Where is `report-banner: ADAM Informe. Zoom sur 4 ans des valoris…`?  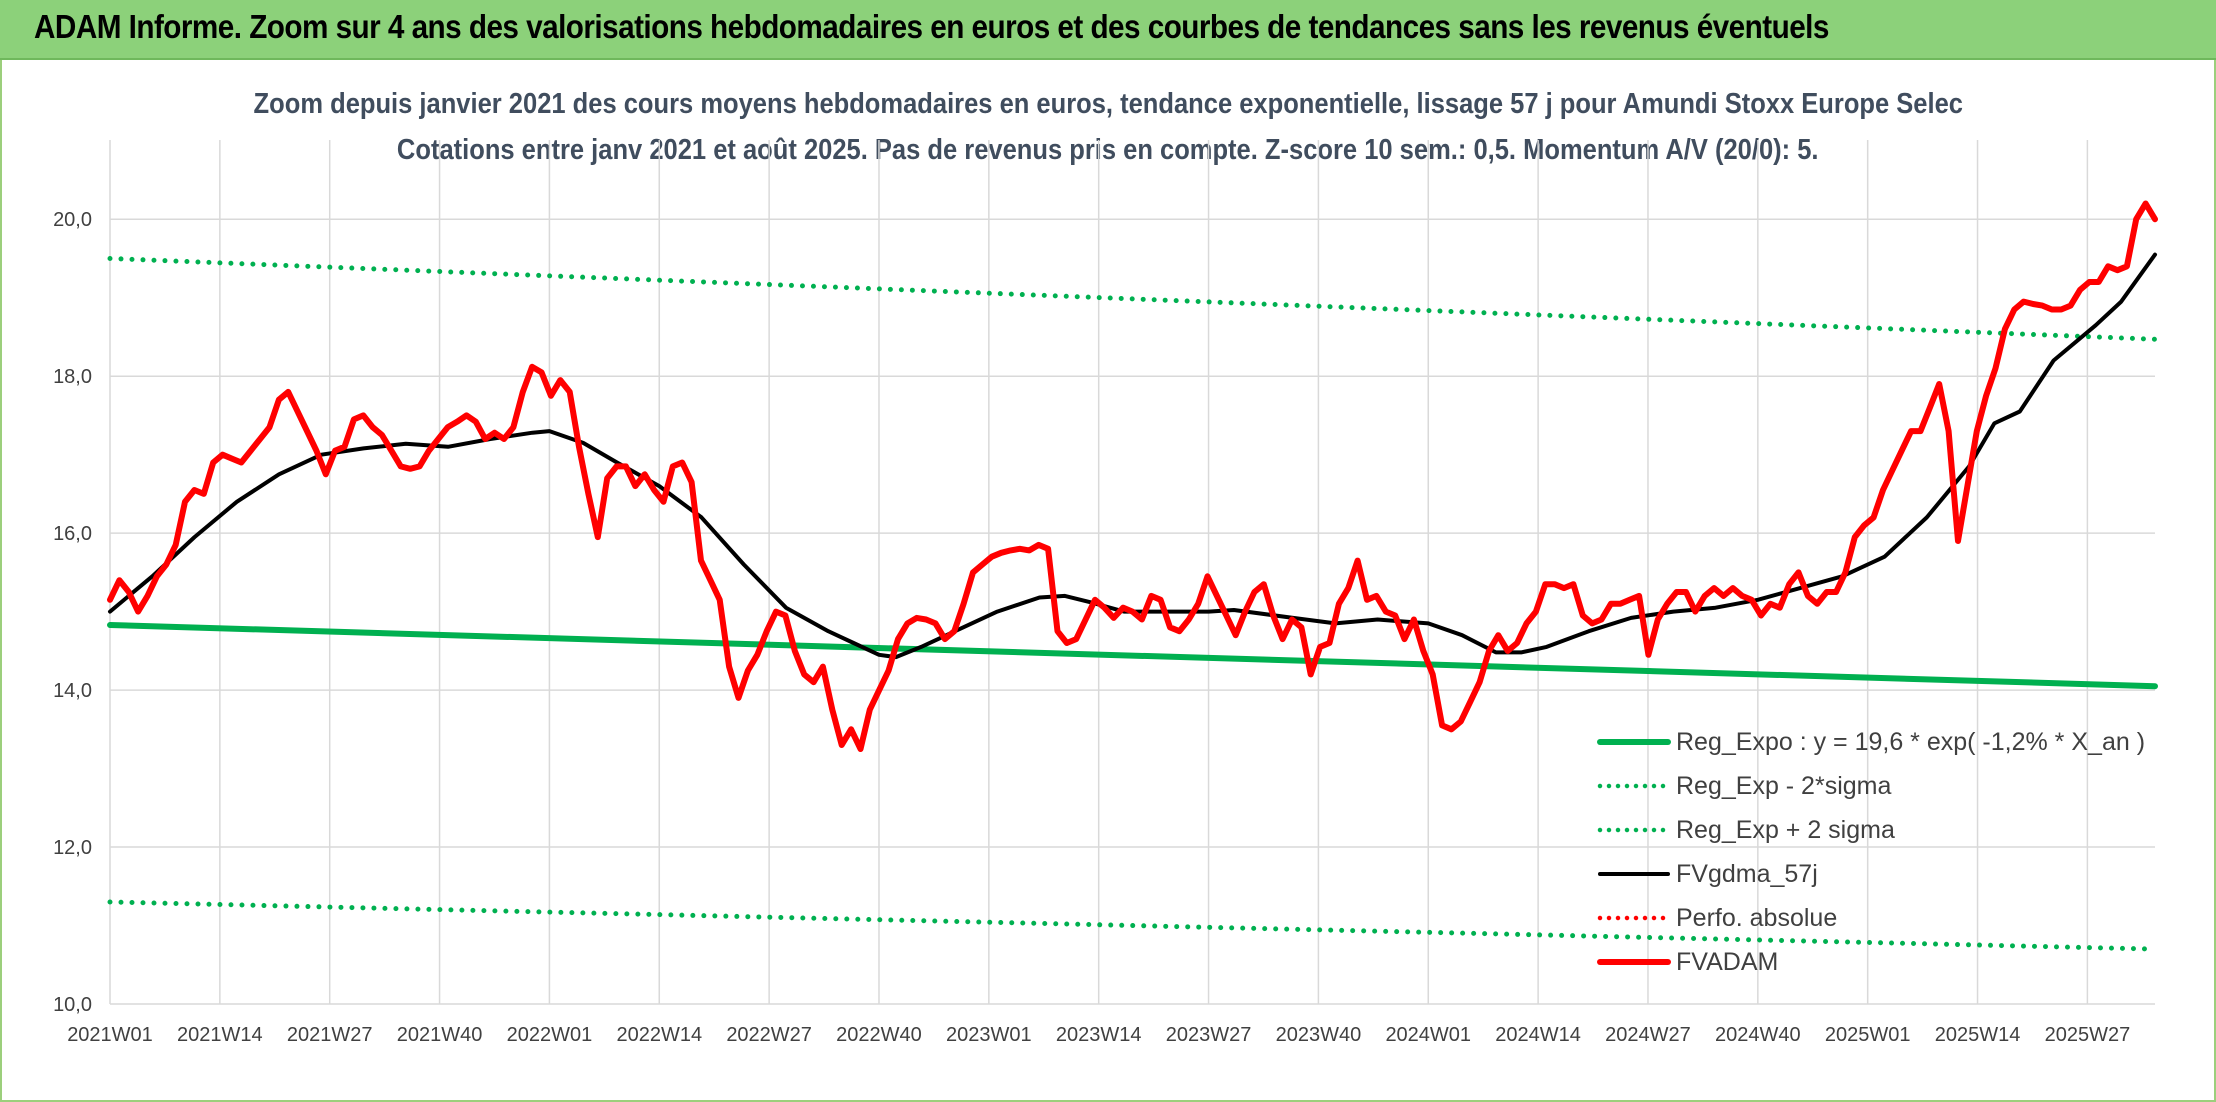
report-banner: ADAM Informe. Zoom sur 4 ans des valoris… is located at coordinates (1108, 30).